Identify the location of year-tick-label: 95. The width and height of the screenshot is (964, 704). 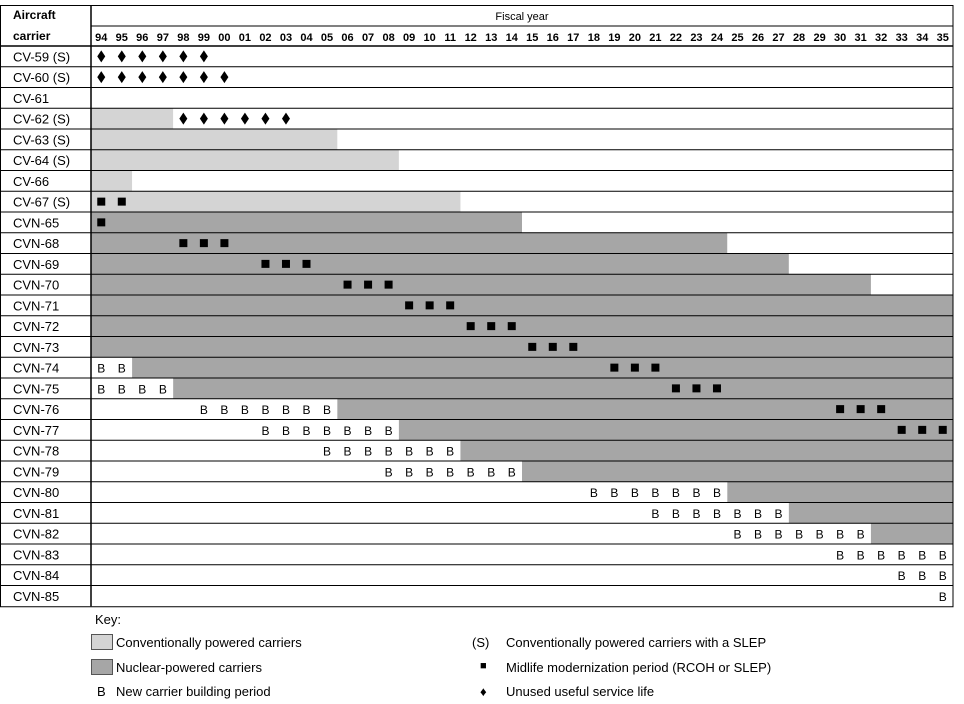
(122, 38).